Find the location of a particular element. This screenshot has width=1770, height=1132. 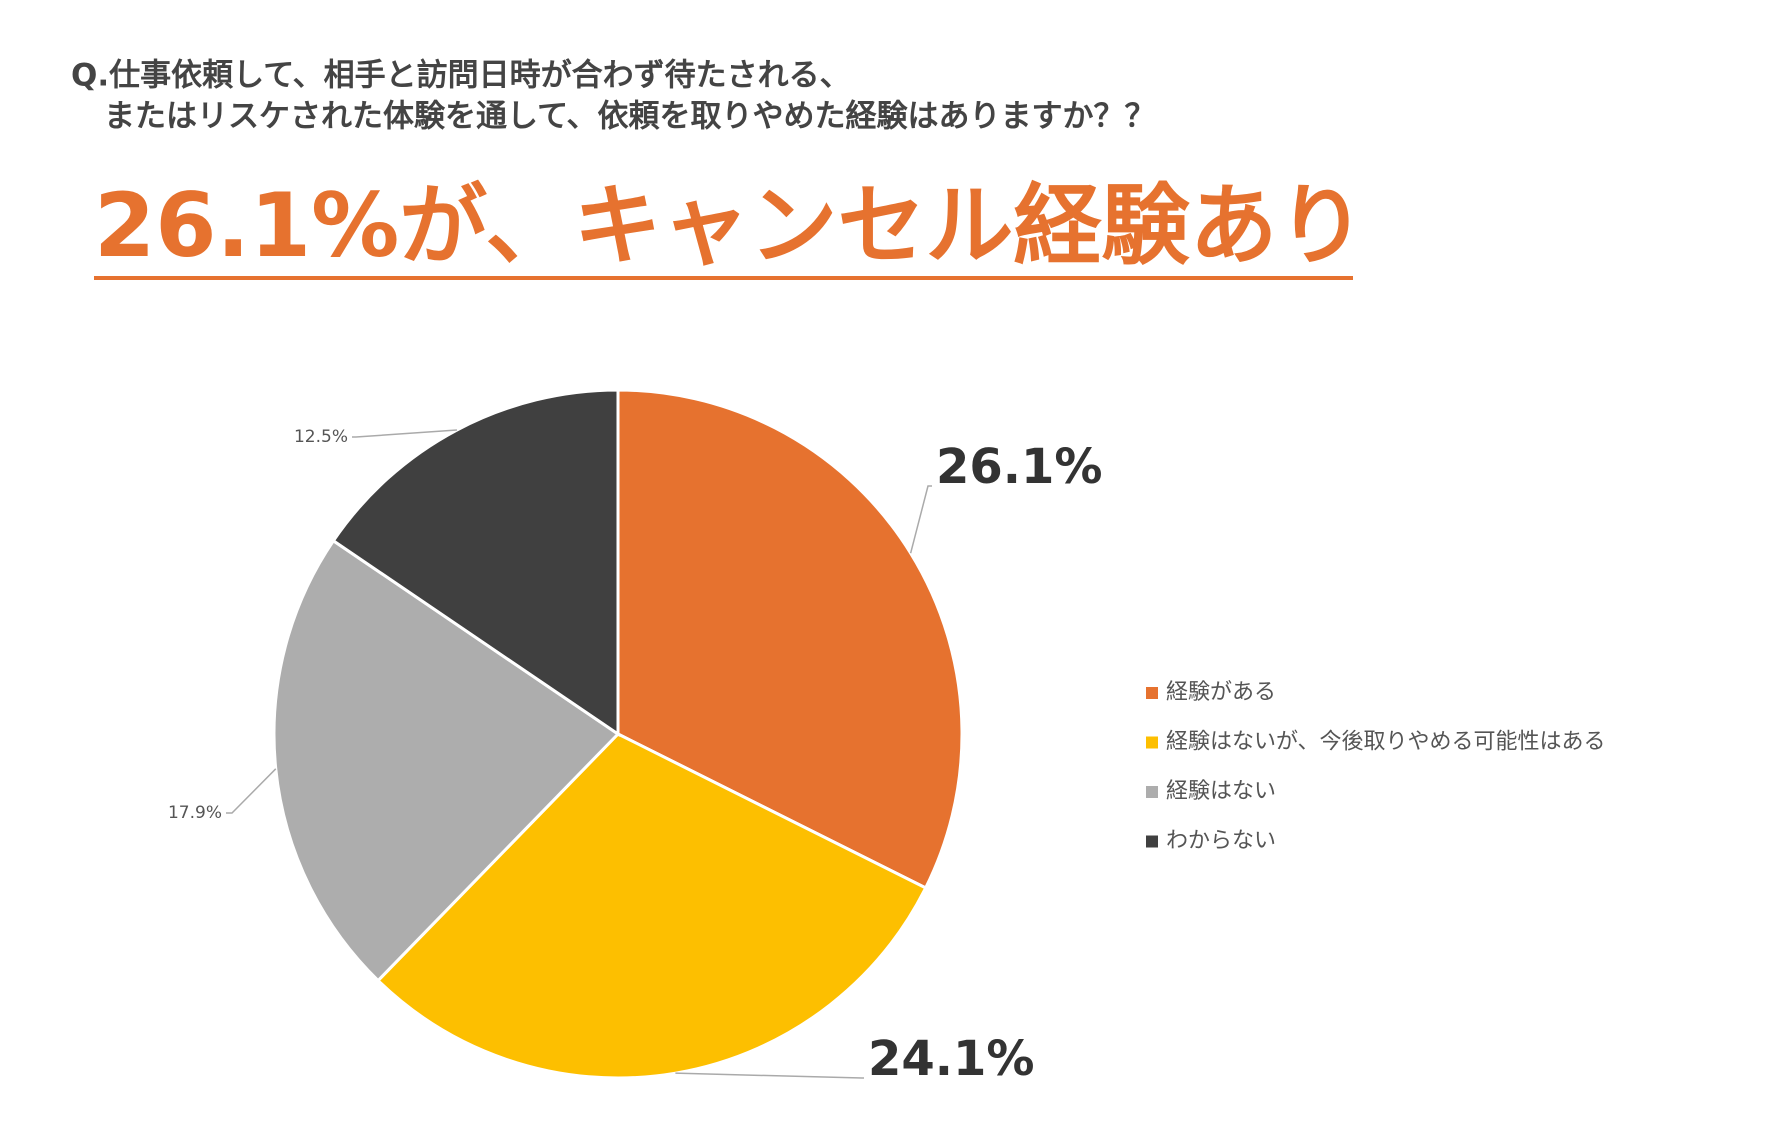

data-label: 17.9% is located at coordinates (195, 813).